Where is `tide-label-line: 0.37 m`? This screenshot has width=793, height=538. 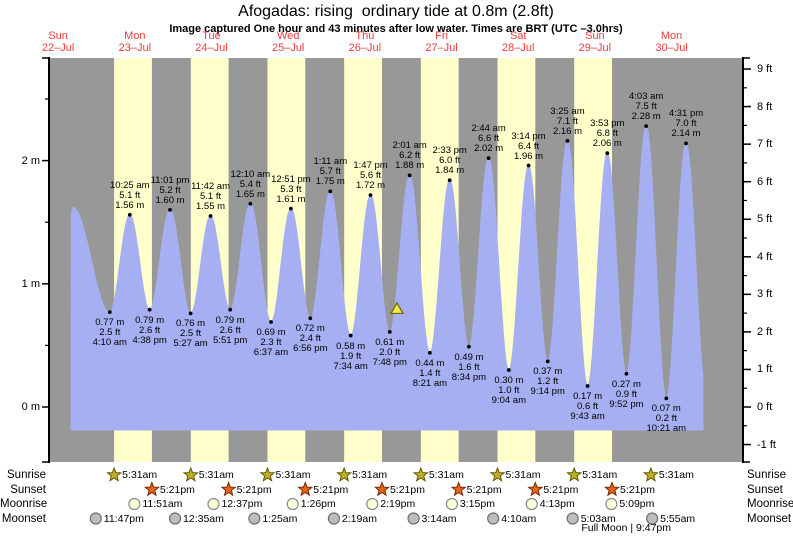
tide-label-line: 0.37 m is located at coordinates (548, 372).